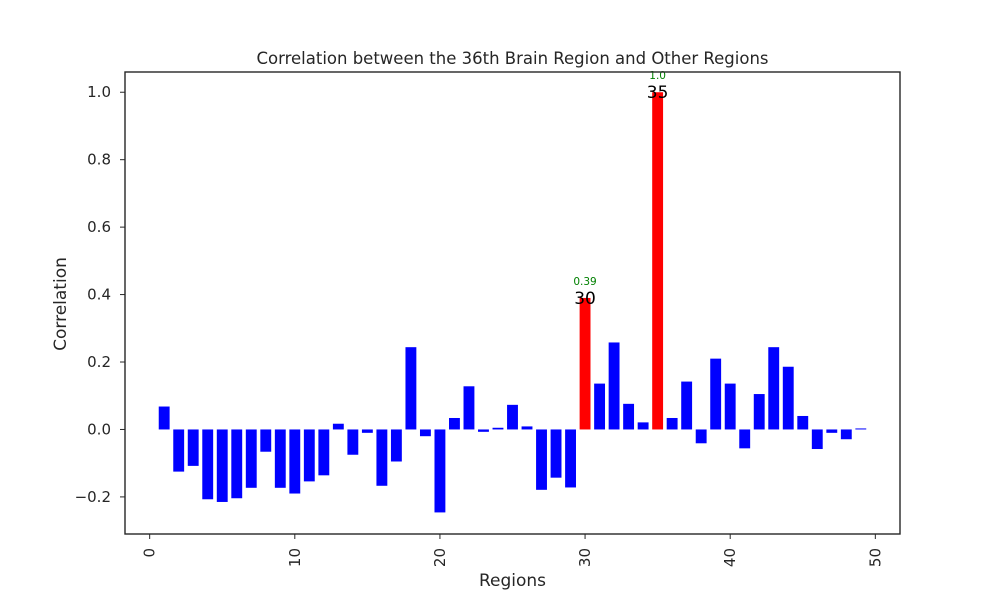  Describe the element at coordinates (99, 160) in the screenshot. I see `y-tick-label: 0.8` at that location.